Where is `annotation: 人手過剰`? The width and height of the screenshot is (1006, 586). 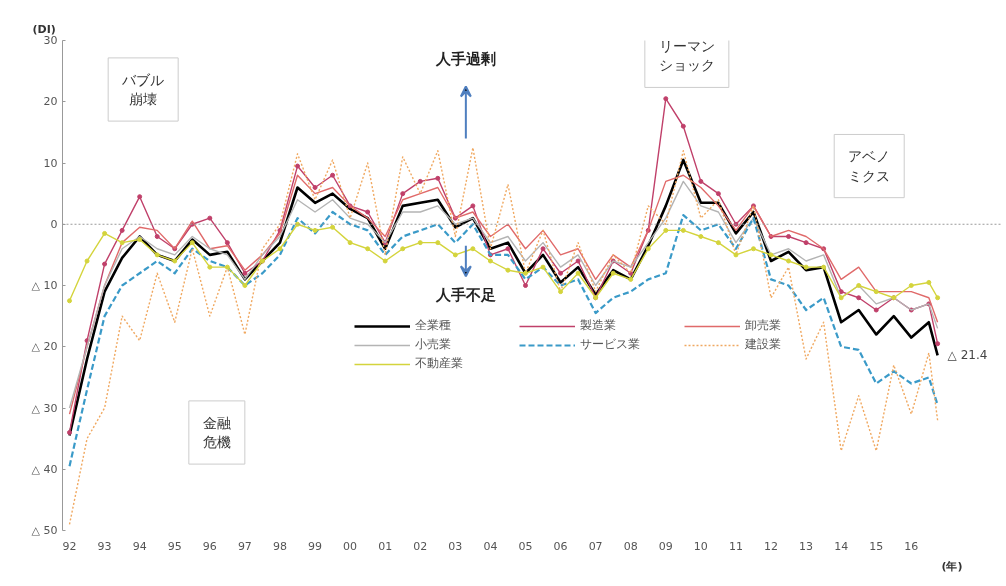
annotation: 人手過剰 is located at coordinates (465, 58).